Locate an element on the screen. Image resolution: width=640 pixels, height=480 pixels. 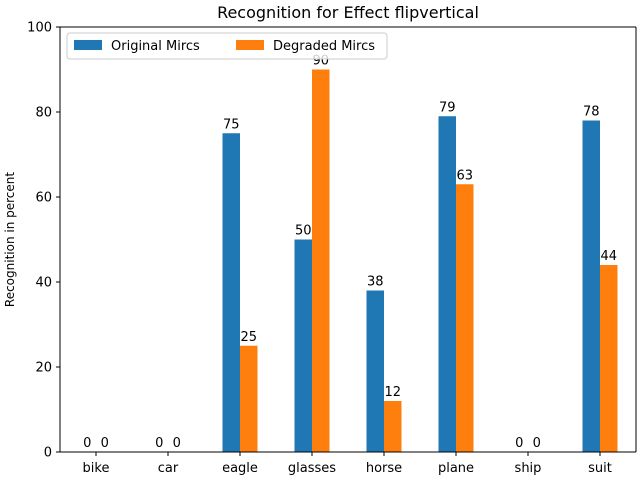
data-label-degraded-plane: 63 is located at coordinates (464, 175).